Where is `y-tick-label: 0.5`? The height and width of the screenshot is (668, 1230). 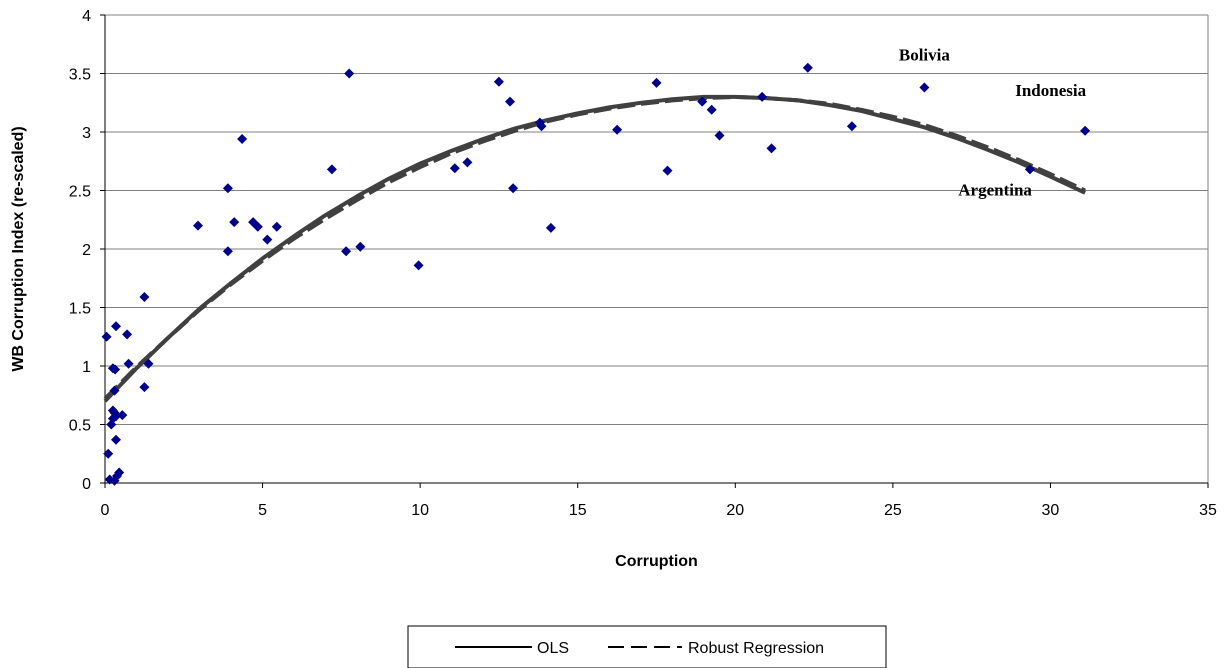 y-tick-label: 0.5 is located at coordinates (80, 426).